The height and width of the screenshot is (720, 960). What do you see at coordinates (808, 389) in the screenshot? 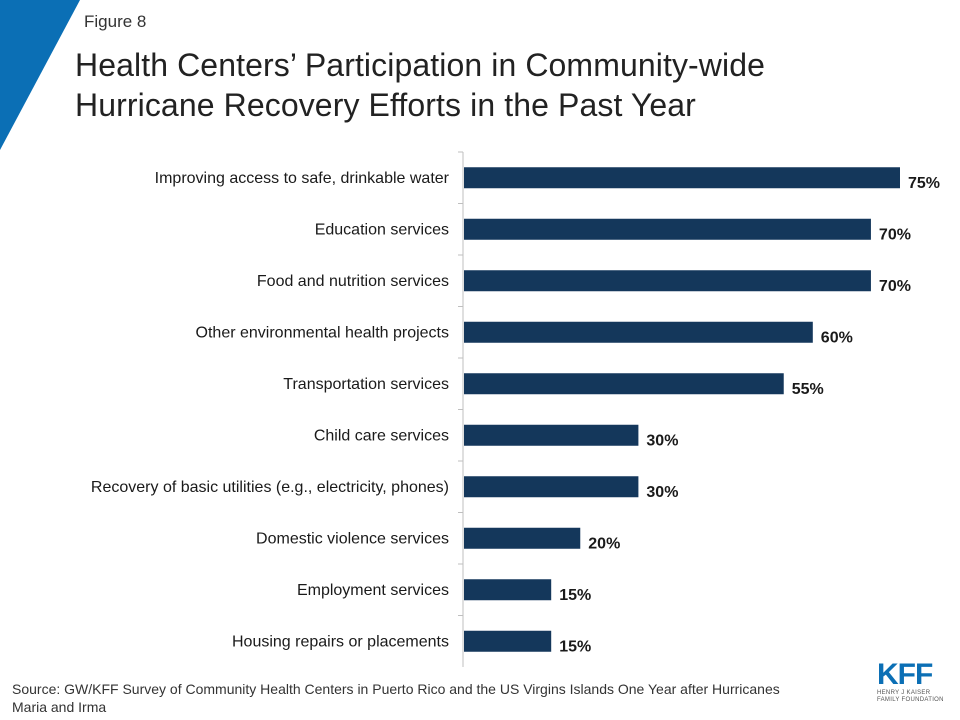
I see `data-label: 55%` at bounding box center [808, 389].